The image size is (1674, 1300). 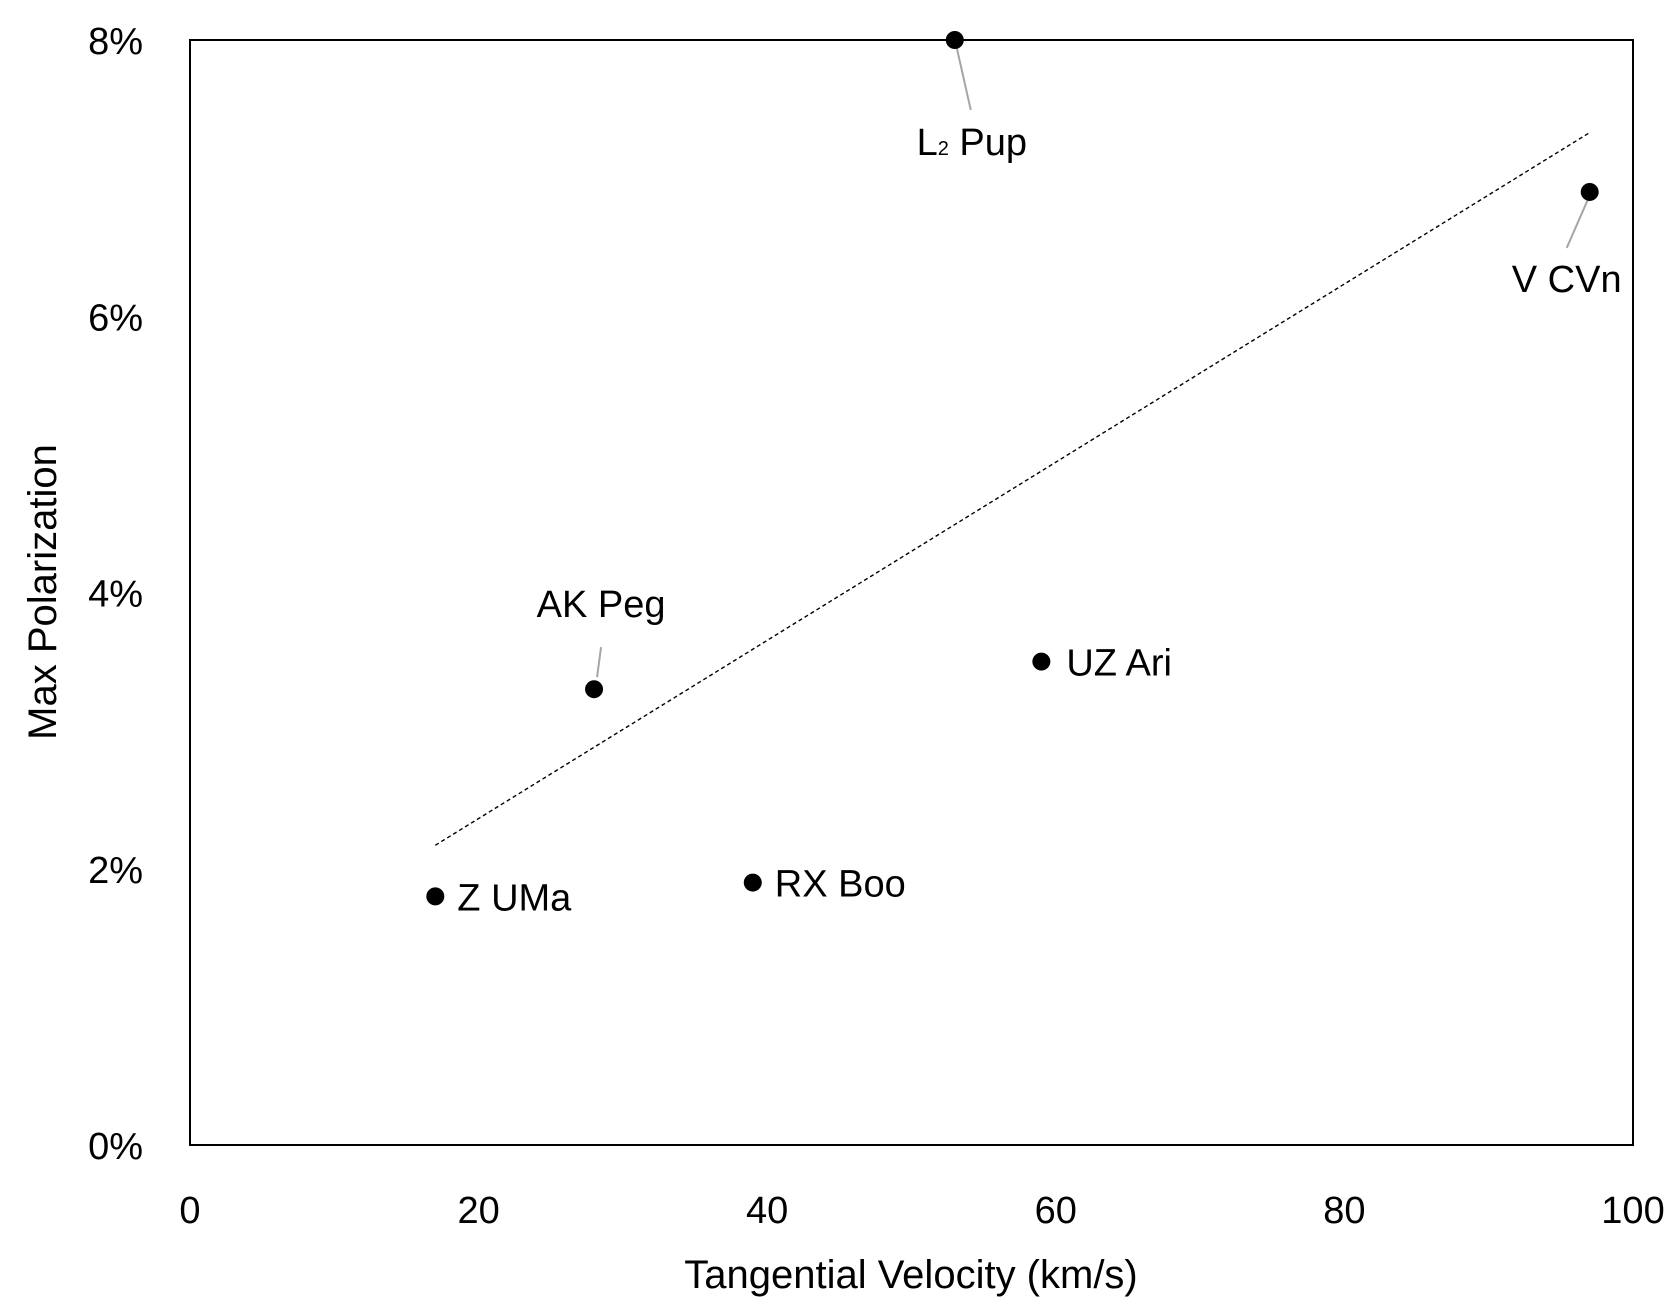 What do you see at coordinates (478, 1211) in the screenshot?
I see `x-tick-label: 20` at bounding box center [478, 1211].